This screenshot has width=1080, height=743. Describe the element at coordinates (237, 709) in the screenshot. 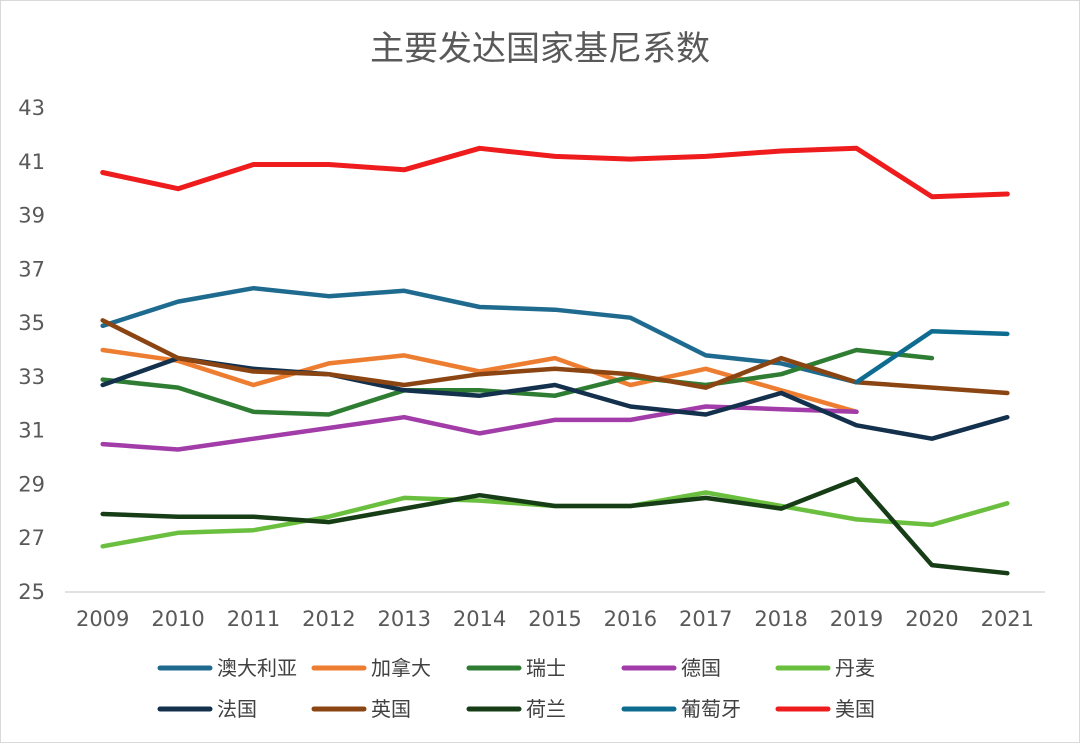

I see `legend-label: 法国` at that location.